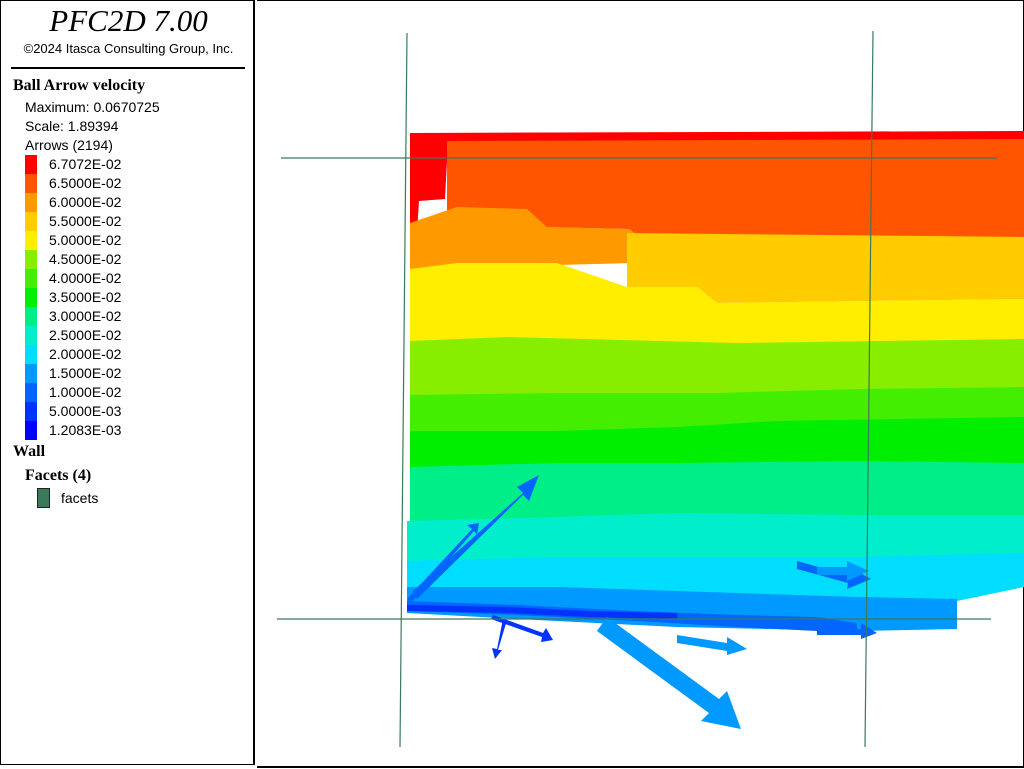 The width and height of the screenshot is (1024, 769). I want to click on maximum-text: Maximum: 0.0670725, so click(92, 107).